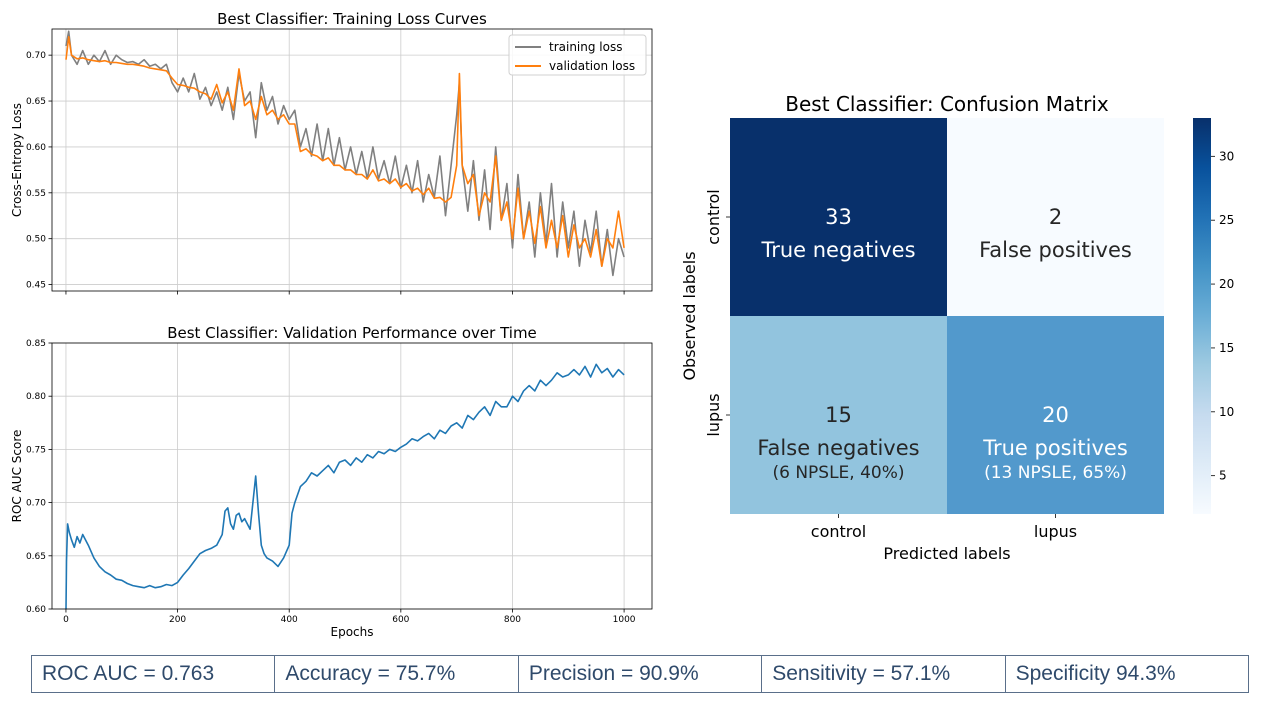 This screenshot has height=720, width=1280. Describe the element at coordinates (1055, 448) in the screenshot. I see `cm-cell-label: True positives` at that location.